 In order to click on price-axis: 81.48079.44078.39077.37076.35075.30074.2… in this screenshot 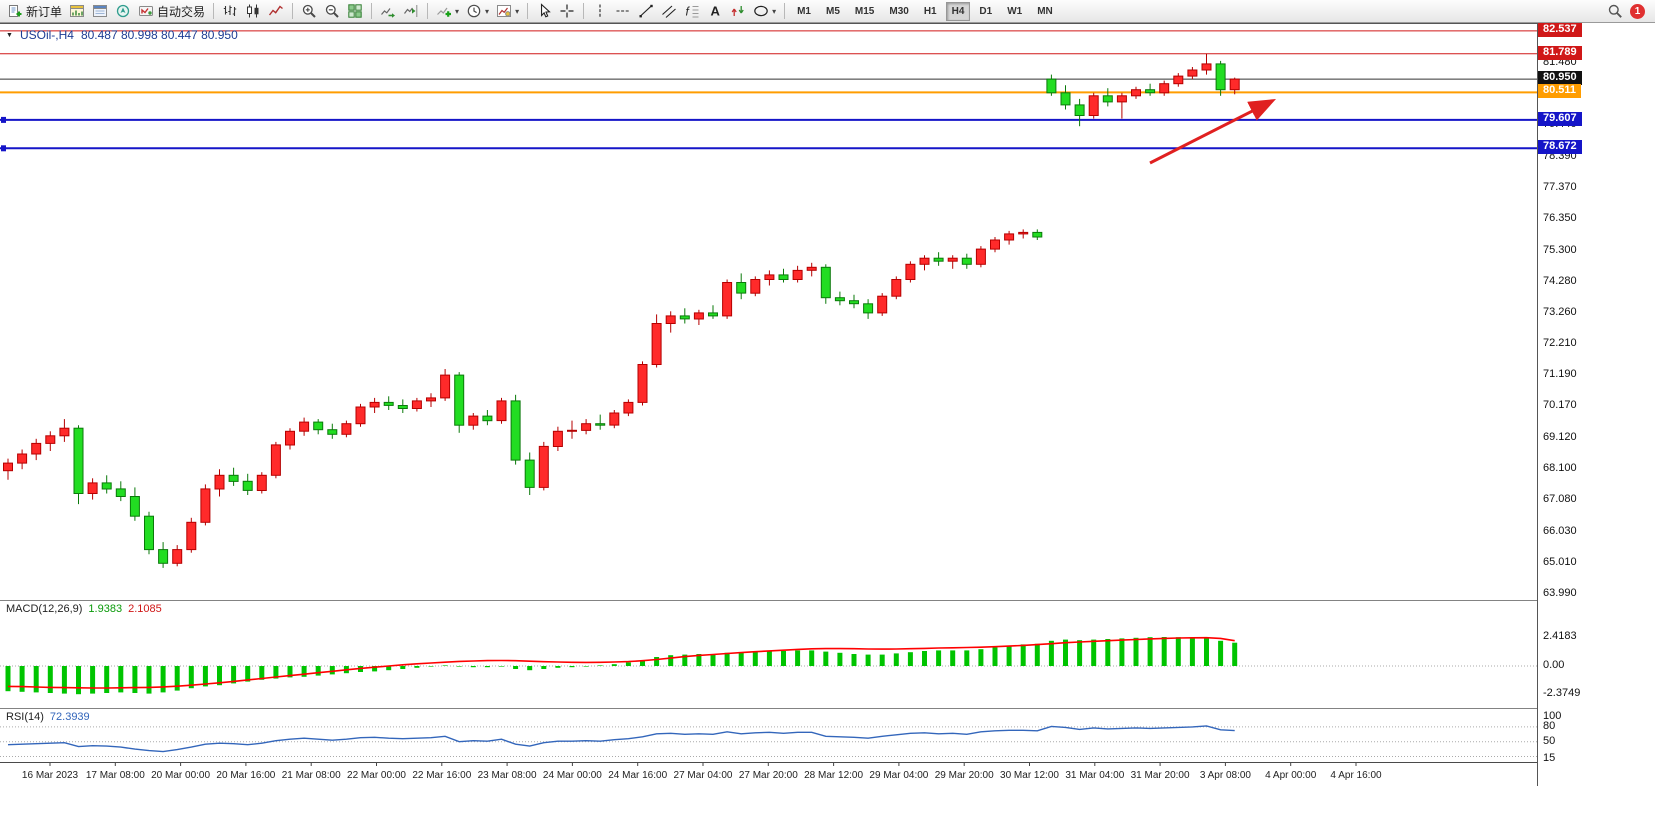, I will do `click(1596, 404)`.